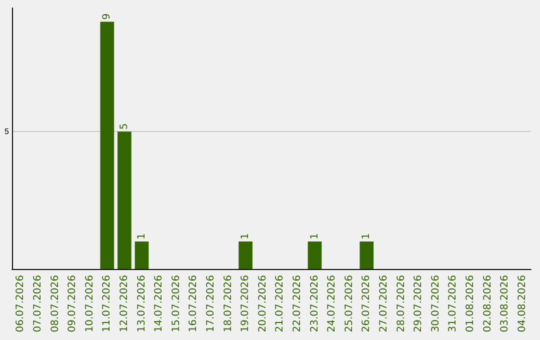 Image resolution: width=540 pixels, height=340 pixels. What do you see at coordinates (38, 303) in the screenshot?
I see `x-tick-label: 07.07.2026` at bounding box center [38, 303].